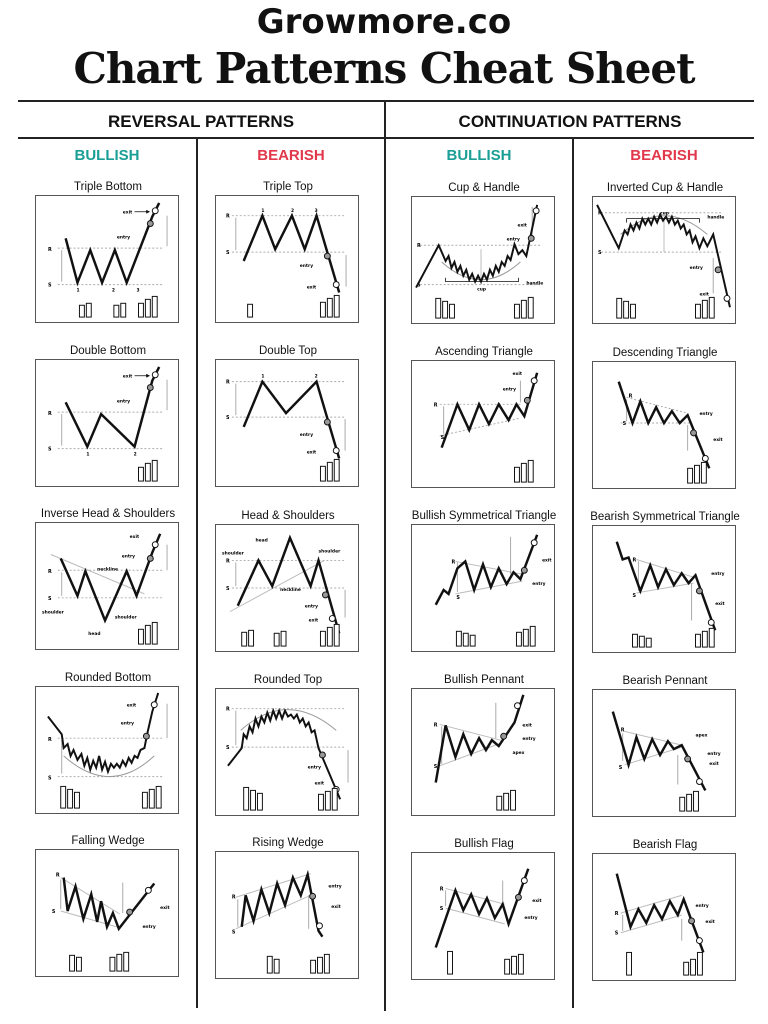 The height and width of the screenshot is (1024, 768). Describe the element at coordinates (384, 68) in the screenshot. I see `page-title: Chart Patterns Cheat Sheet` at that location.